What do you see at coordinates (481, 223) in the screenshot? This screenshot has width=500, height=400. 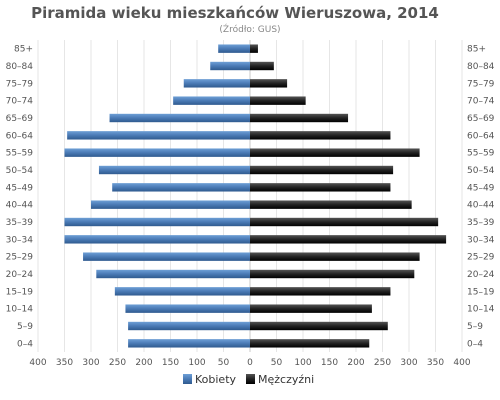 I see `age-label-right: 35–39` at bounding box center [481, 223].